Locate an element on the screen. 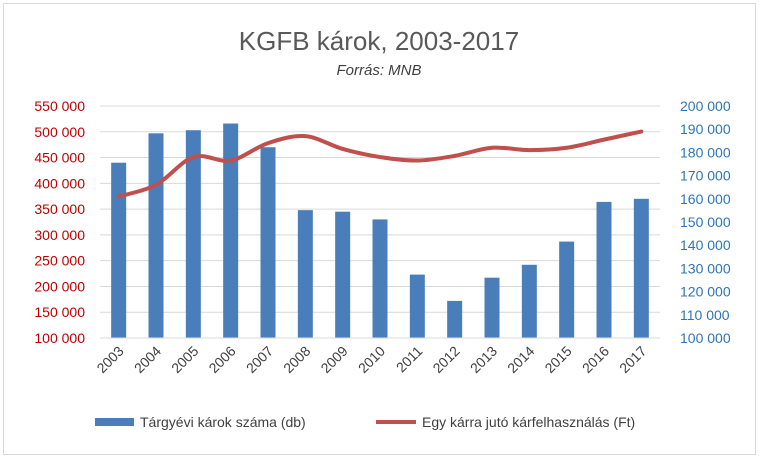  y-left-tick-label: 450 000 is located at coordinates (59, 158).